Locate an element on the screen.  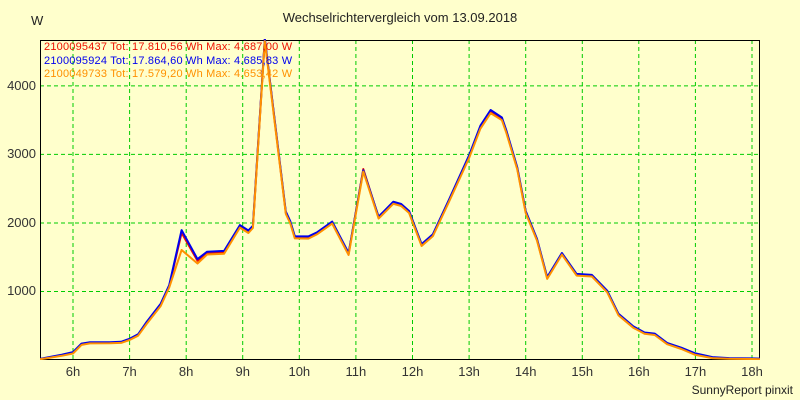
x-tick-label-9h: 9h is located at coordinates (242, 371).